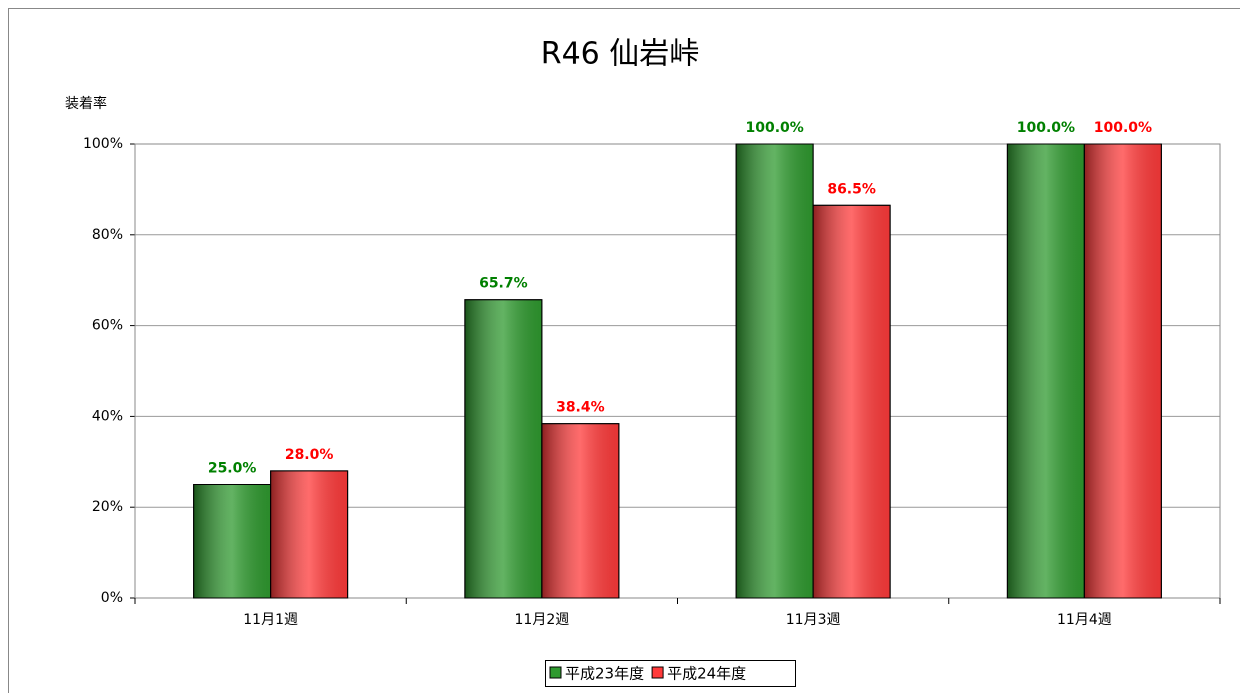  I want to click on value-label: 28.0%, so click(309, 455).